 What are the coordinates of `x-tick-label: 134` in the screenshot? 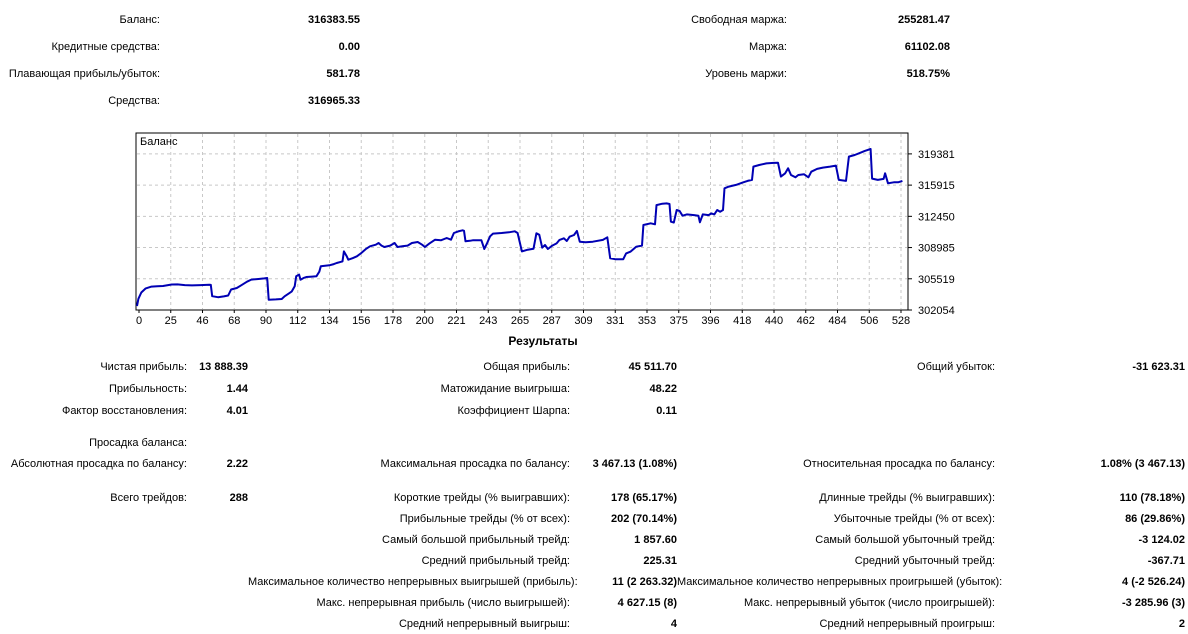 It's located at (329, 321).